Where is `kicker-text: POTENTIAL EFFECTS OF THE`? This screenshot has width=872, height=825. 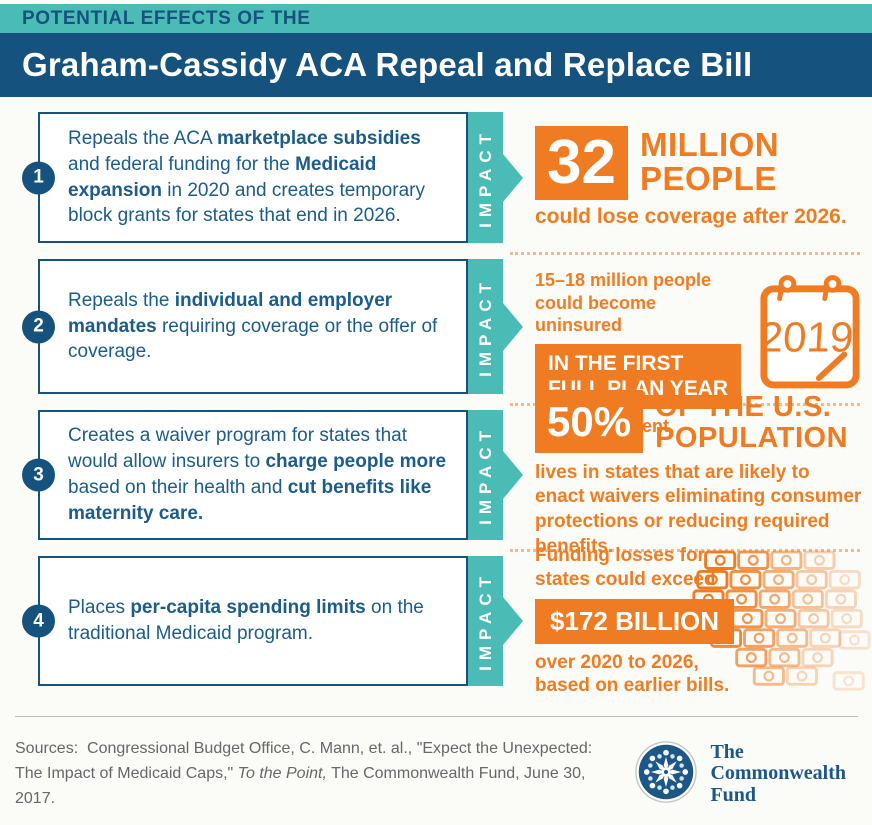 kicker-text: POTENTIAL EFFECTS OF THE is located at coordinates (166, 18).